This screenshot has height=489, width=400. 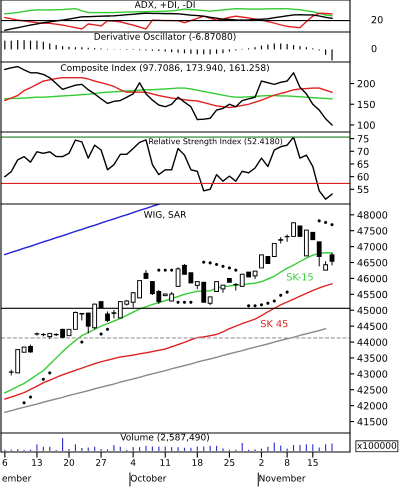 I want to click on x-tick-label: 18, so click(x=197, y=462).